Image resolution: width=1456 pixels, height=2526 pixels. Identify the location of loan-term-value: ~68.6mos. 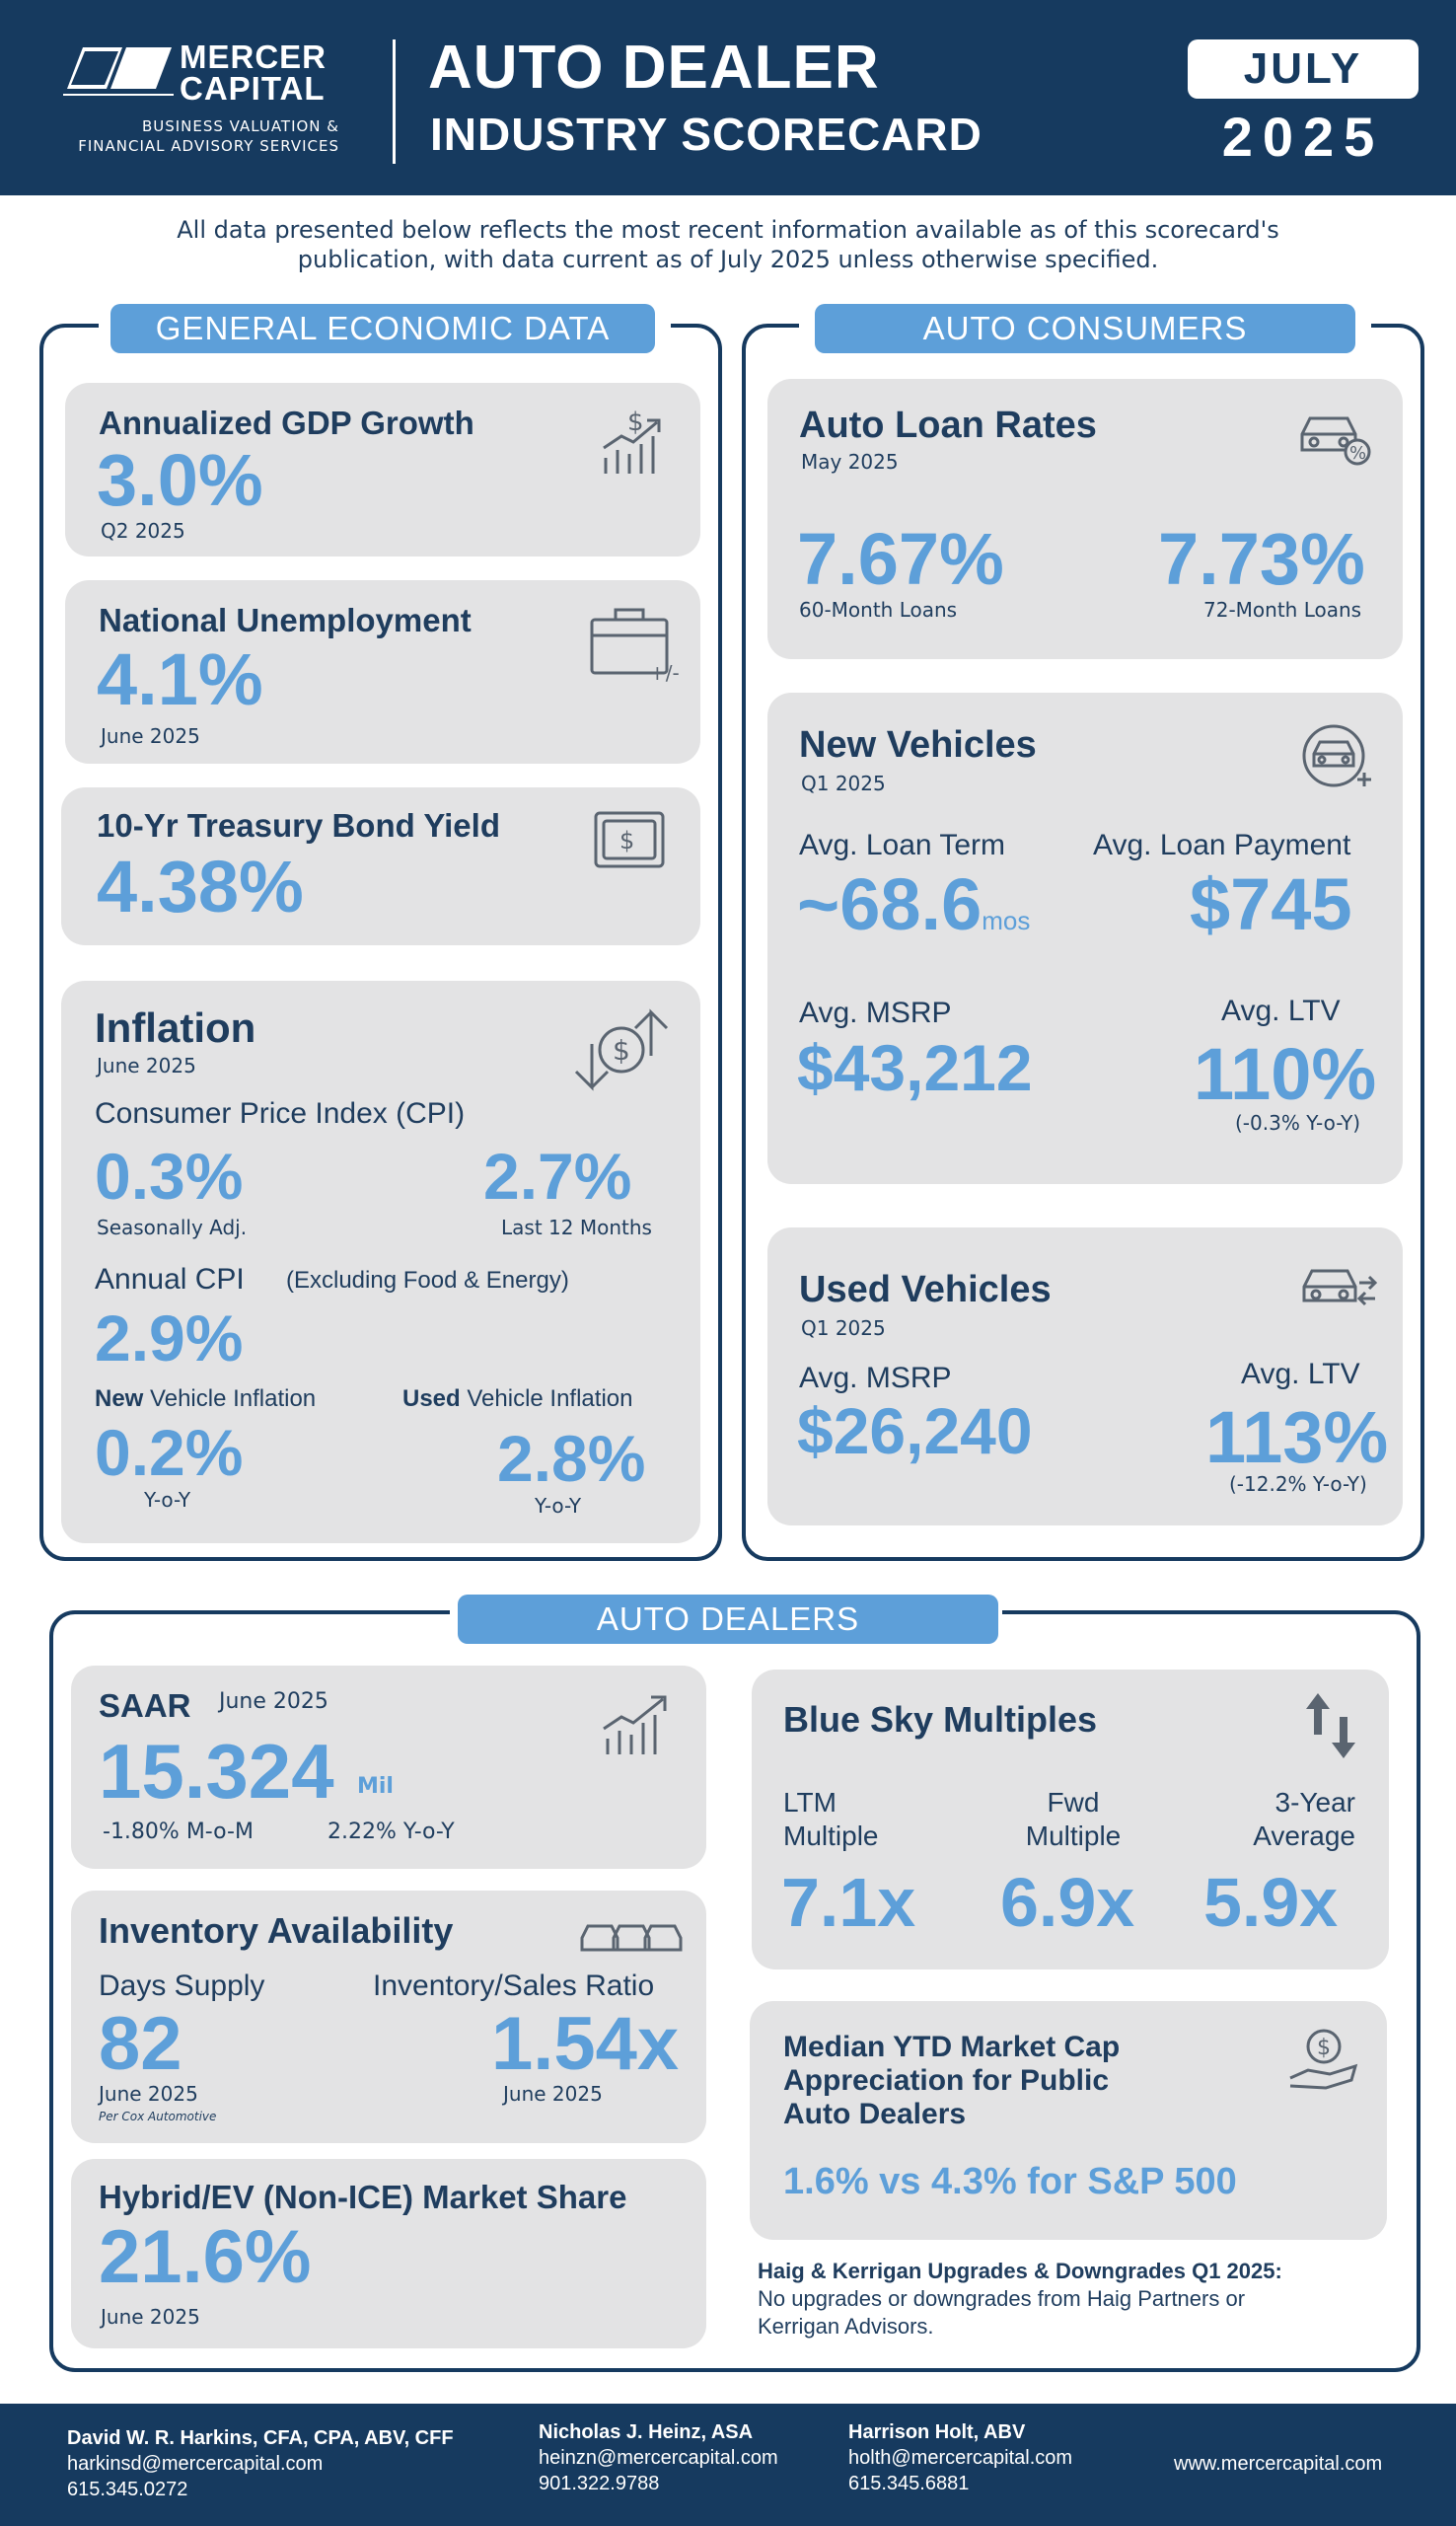
(914, 904).